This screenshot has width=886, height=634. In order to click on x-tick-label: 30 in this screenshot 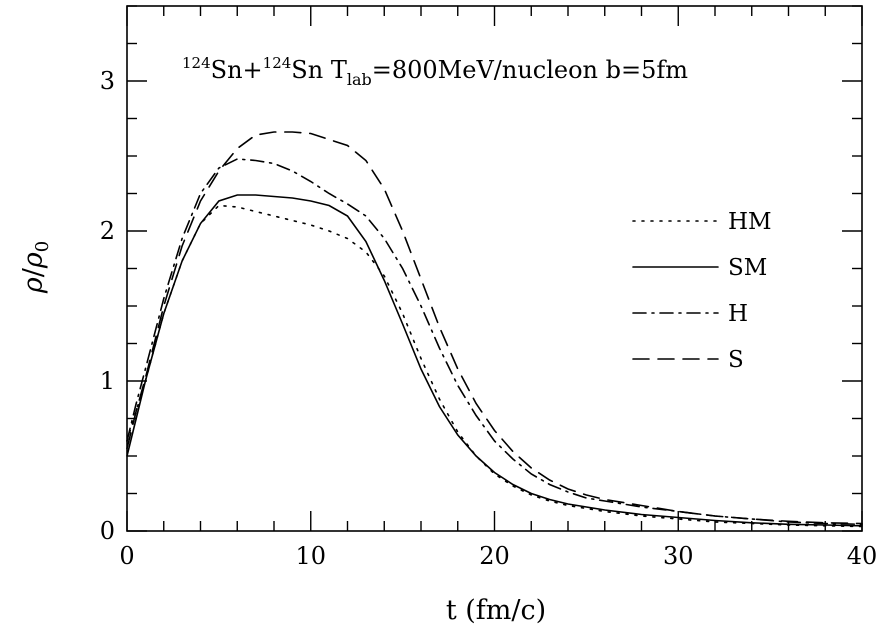, I will do `click(678, 556)`.